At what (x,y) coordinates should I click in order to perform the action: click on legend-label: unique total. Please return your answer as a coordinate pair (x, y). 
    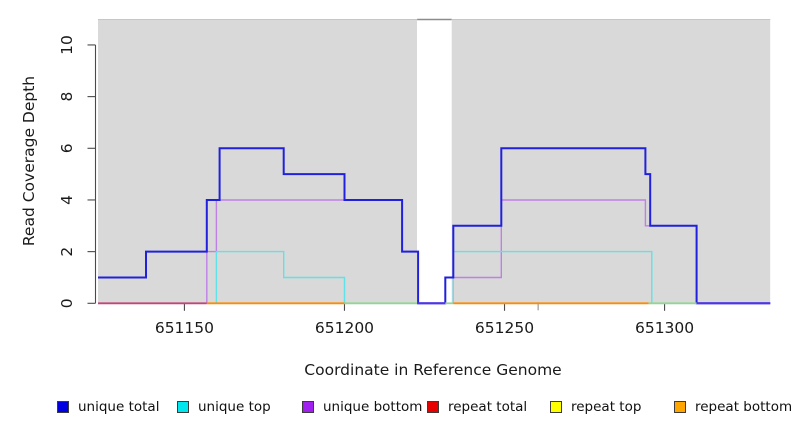
    Looking at the image, I should click on (119, 407).